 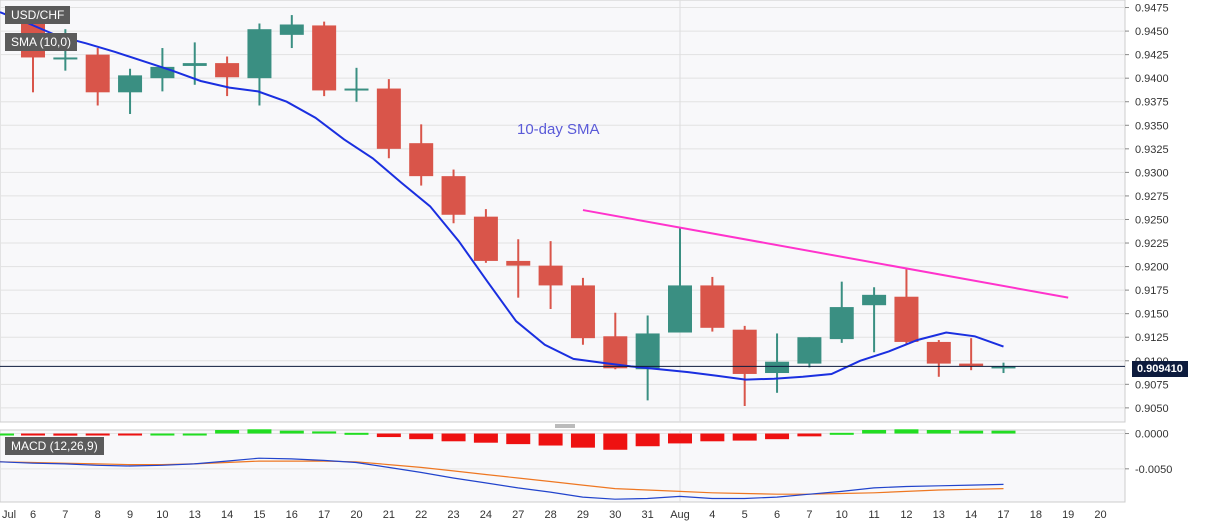 I want to click on price-tick-label: 0.9200, so click(x=1152, y=268).